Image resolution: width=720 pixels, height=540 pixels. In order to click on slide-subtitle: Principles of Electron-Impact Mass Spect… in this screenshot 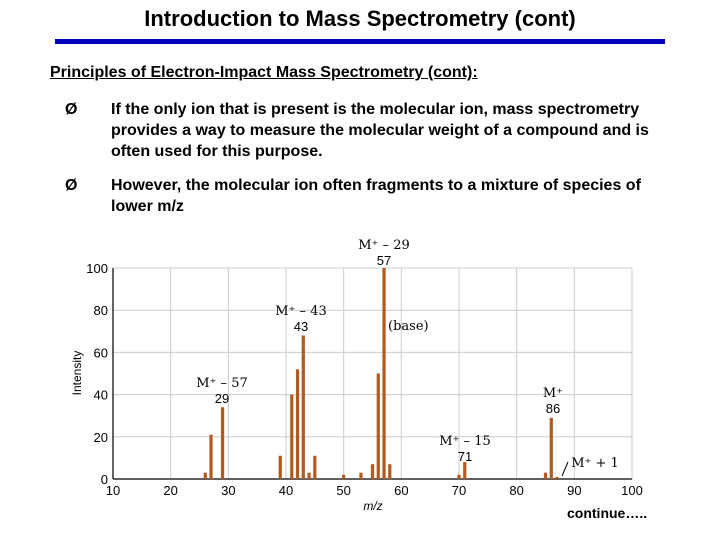, I will do `click(264, 72)`.